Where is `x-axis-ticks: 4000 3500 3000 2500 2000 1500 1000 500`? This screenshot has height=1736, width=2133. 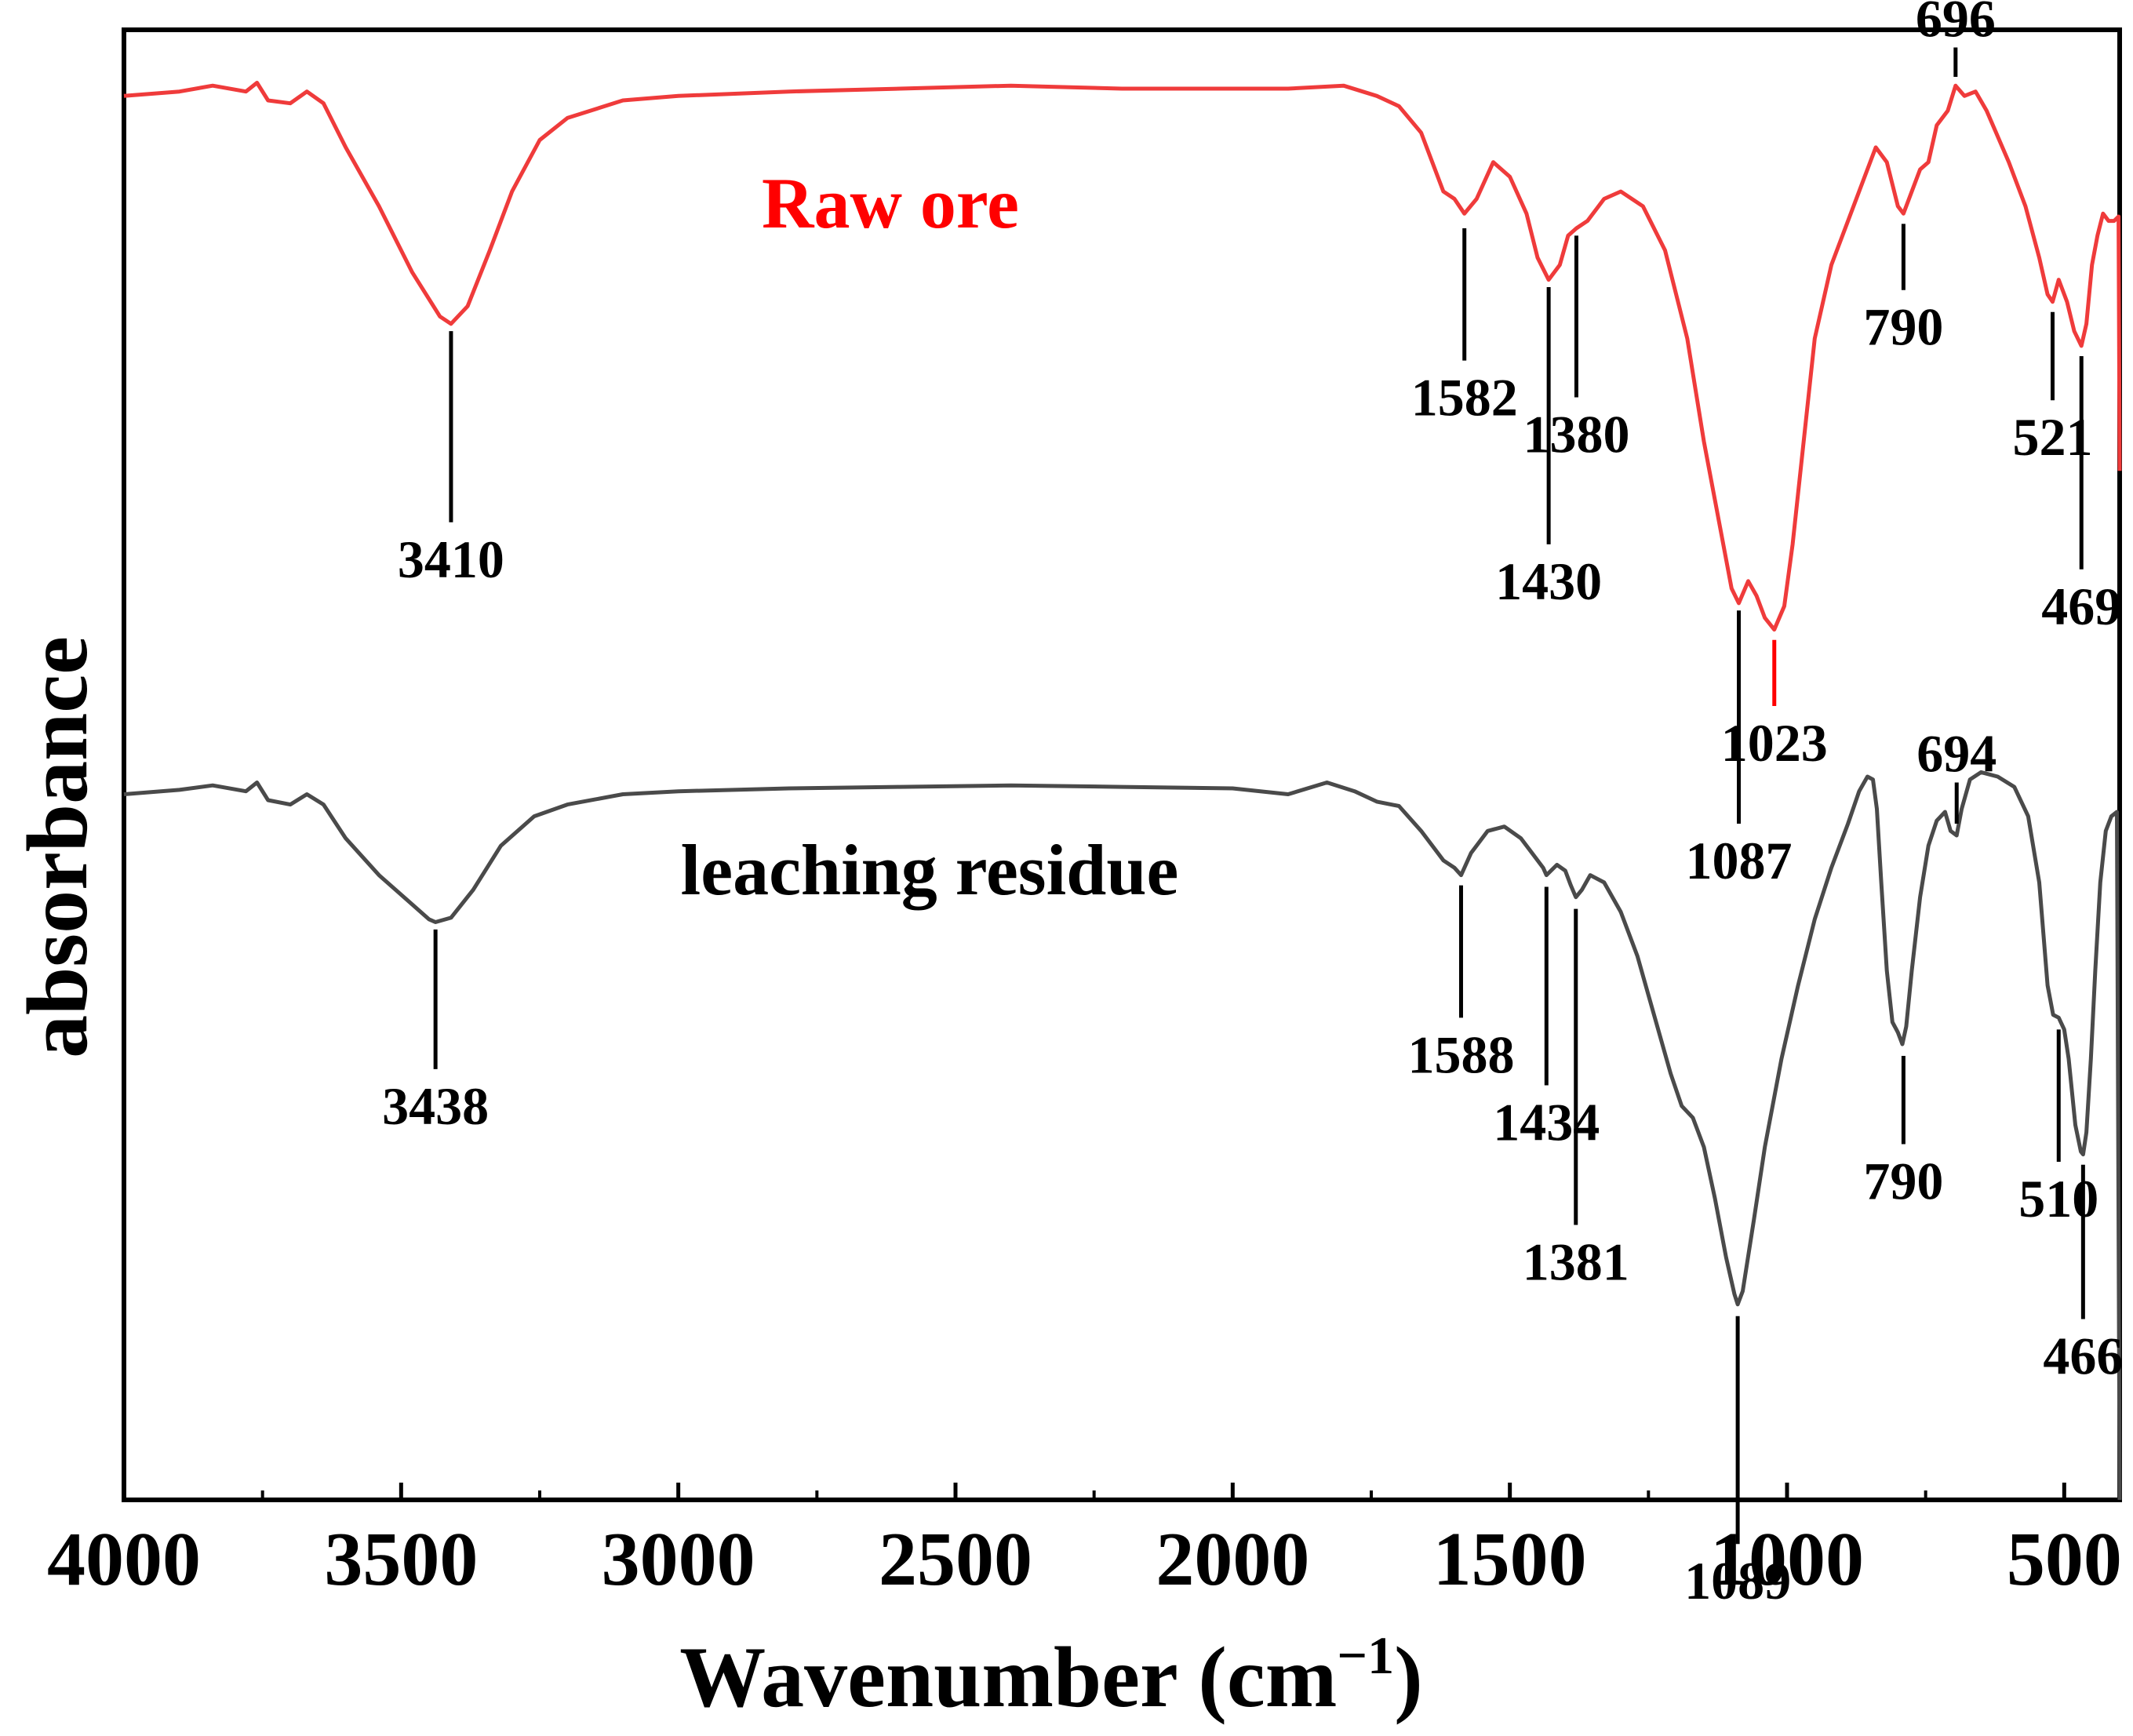 x-axis-ticks: 4000 3500 3000 2500 2000 1500 1000 500 is located at coordinates (1084, 1542).